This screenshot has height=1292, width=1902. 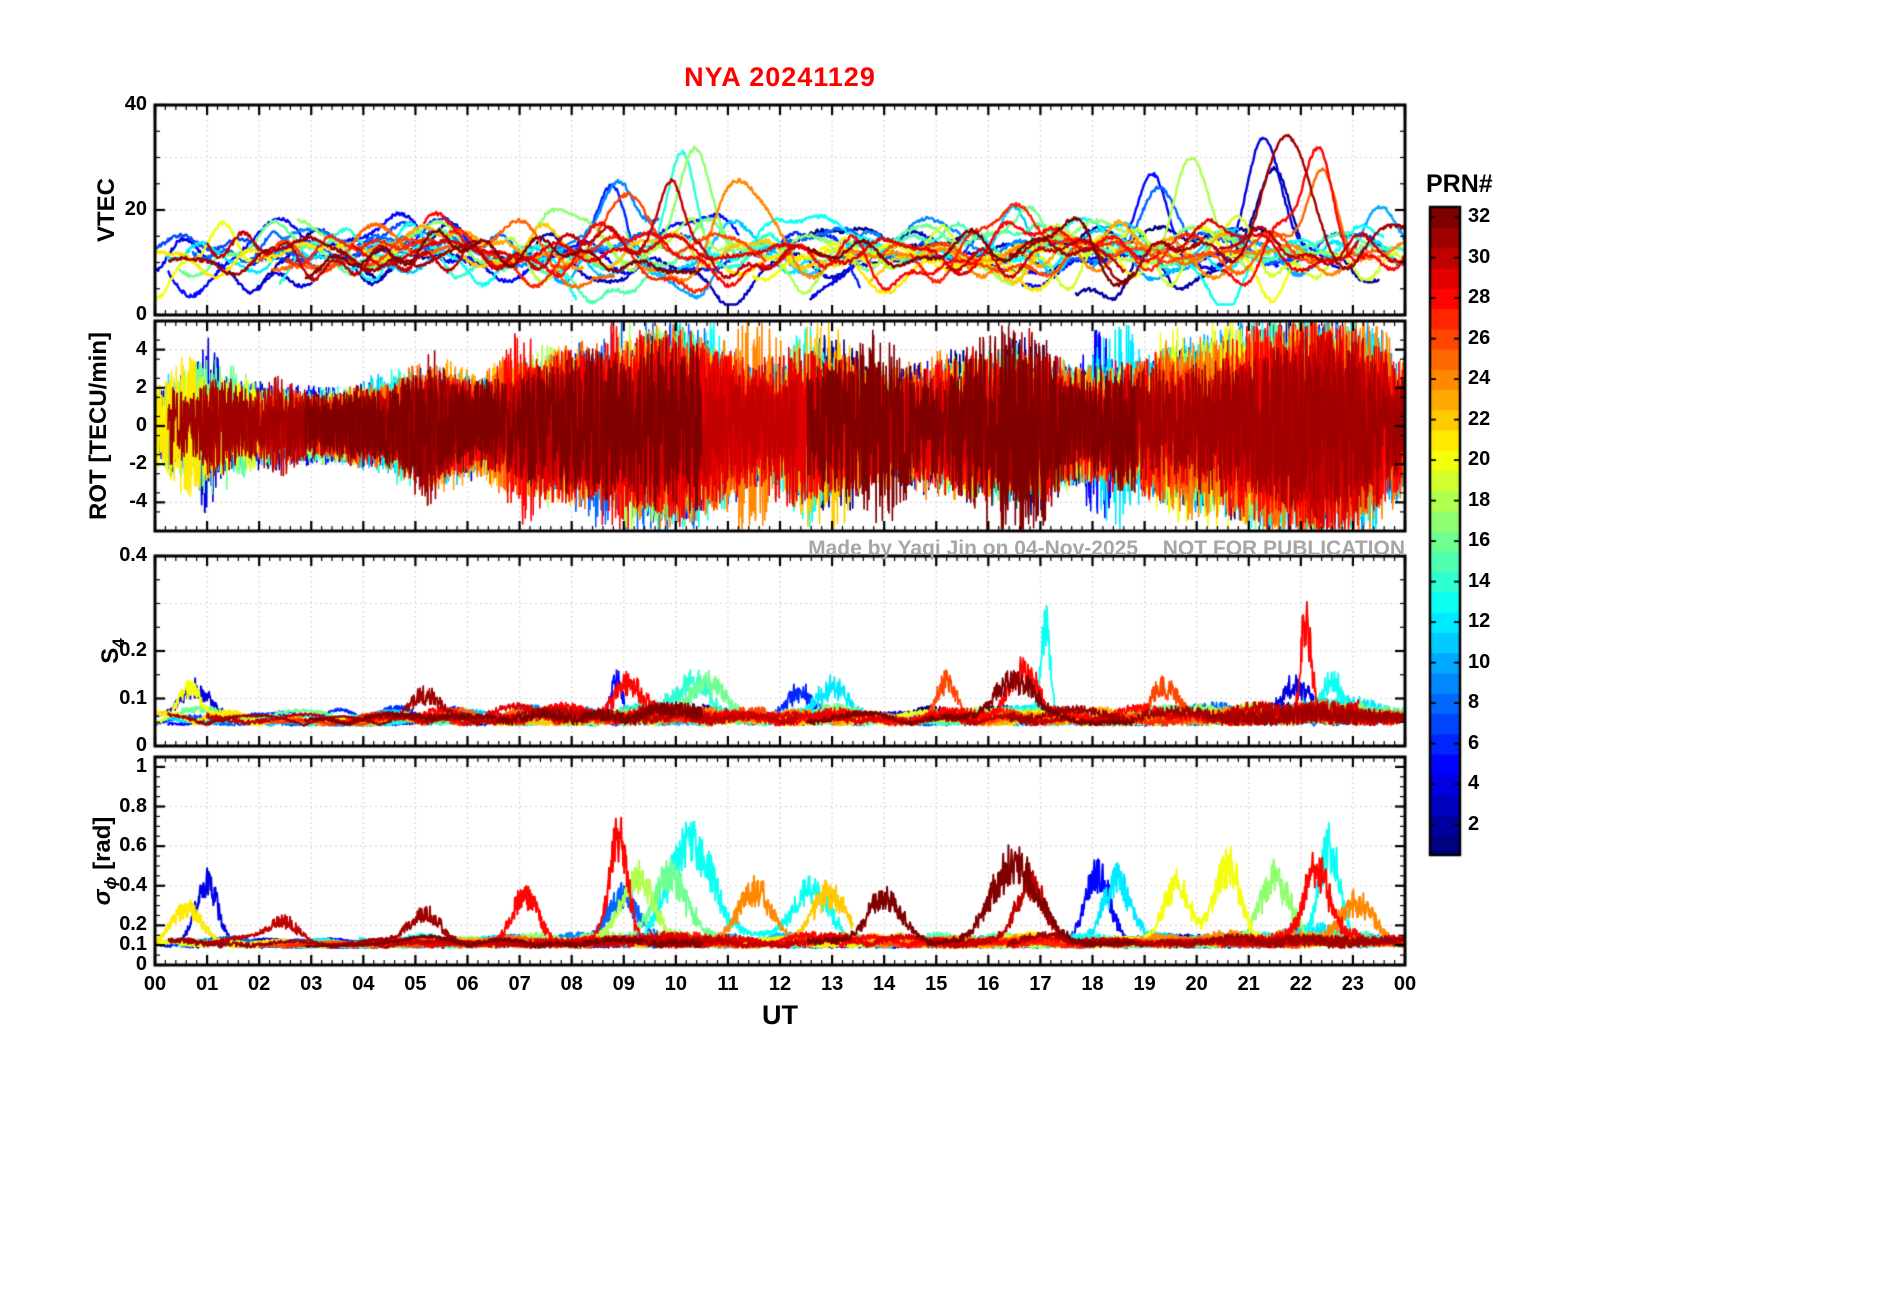 I want to click on y-tick-label: 2, so click(x=141, y=386).